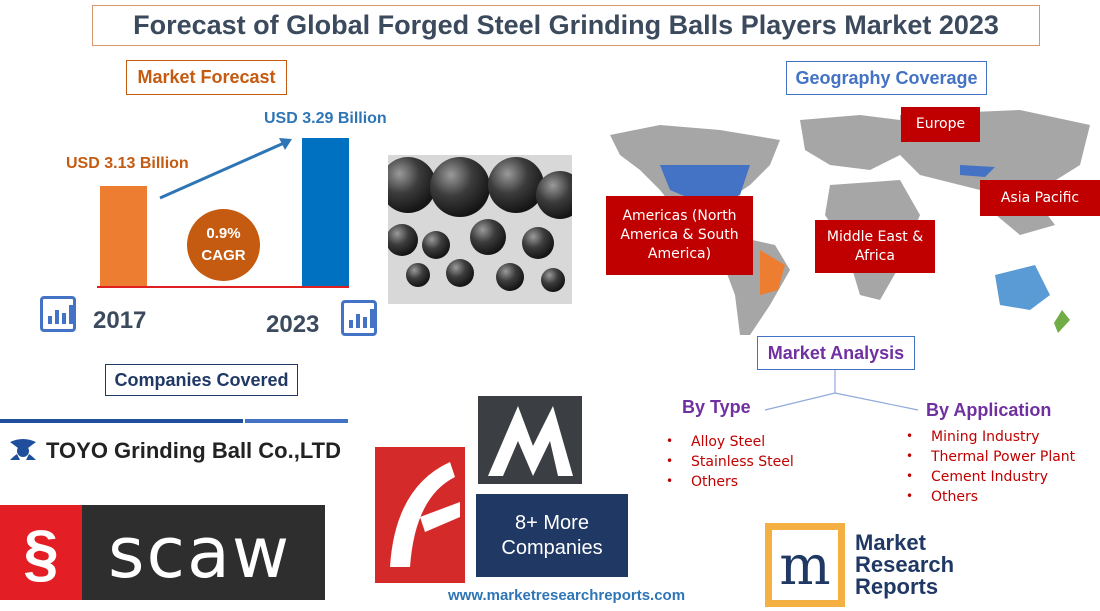  What do you see at coordinates (552, 535) in the screenshot?
I see `more-companies-box: 8+ More Companies` at bounding box center [552, 535].